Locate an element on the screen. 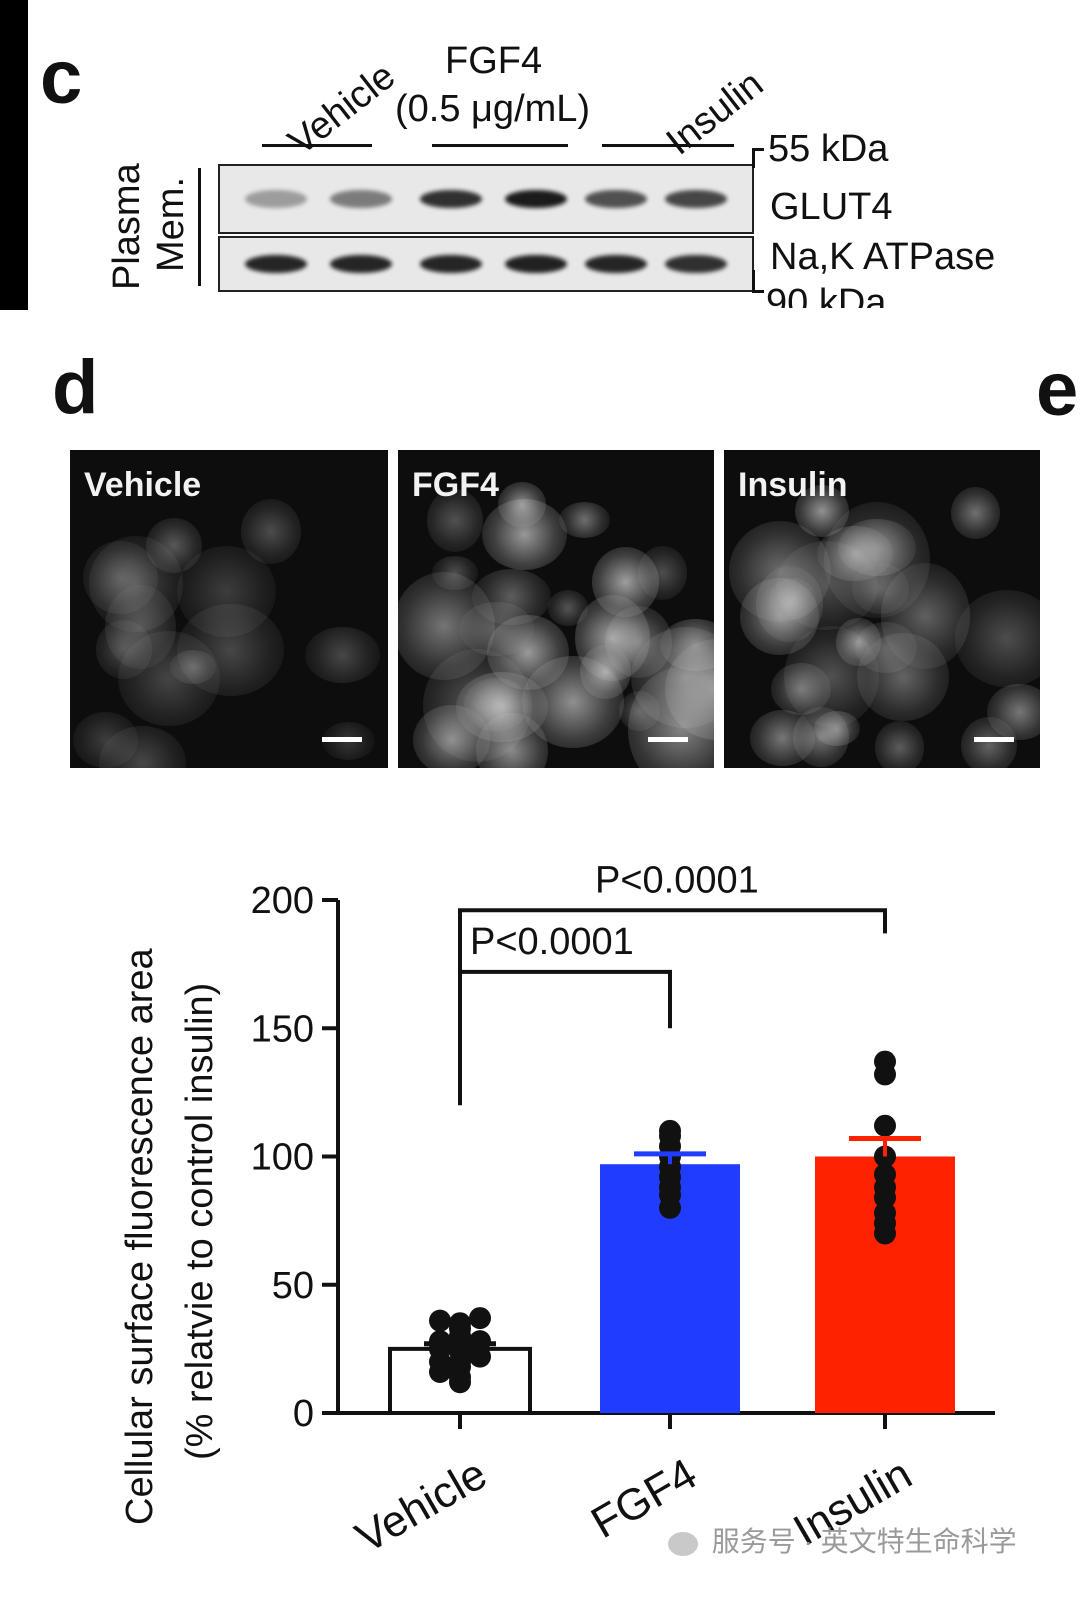 The height and width of the screenshot is (1602, 1080). y-tick-label: 100 is located at coordinates (282, 1158).